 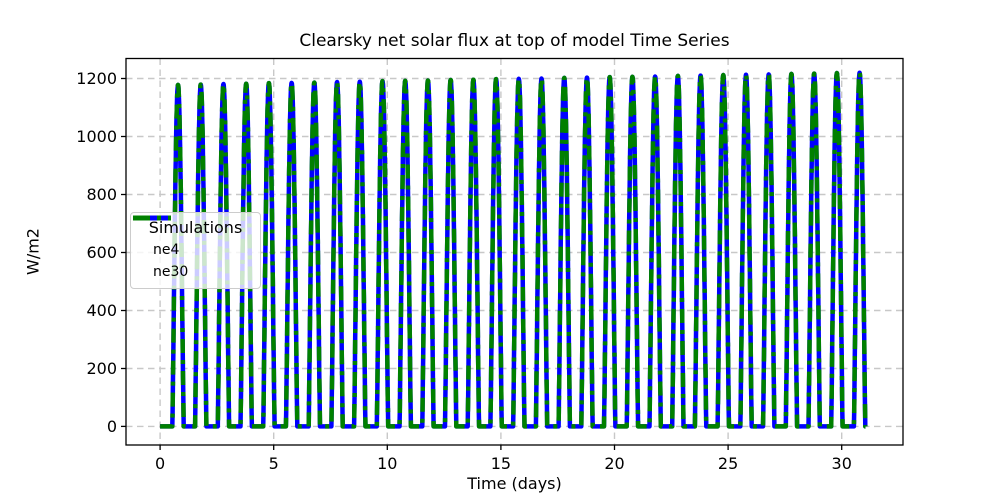 What do you see at coordinates (166, 250) in the screenshot?
I see `legend-label: ne4` at bounding box center [166, 250].